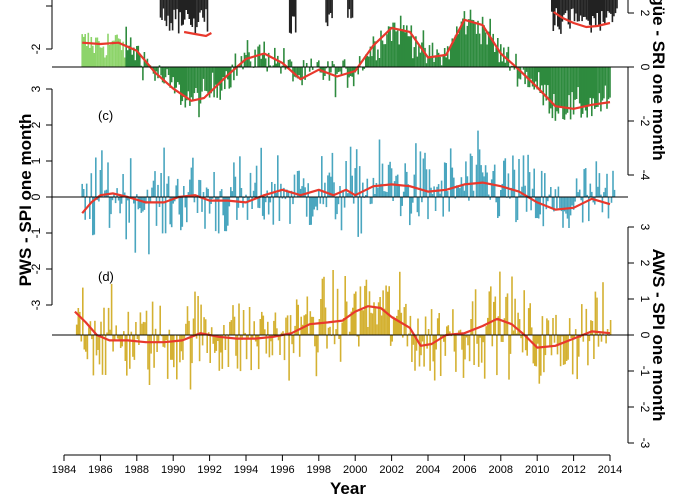 This screenshot has width=680, height=500. What do you see at coordinates (246, 470) in the screenshot?
I see `x-tick-label: 1994` at bounding box center [246, 470].